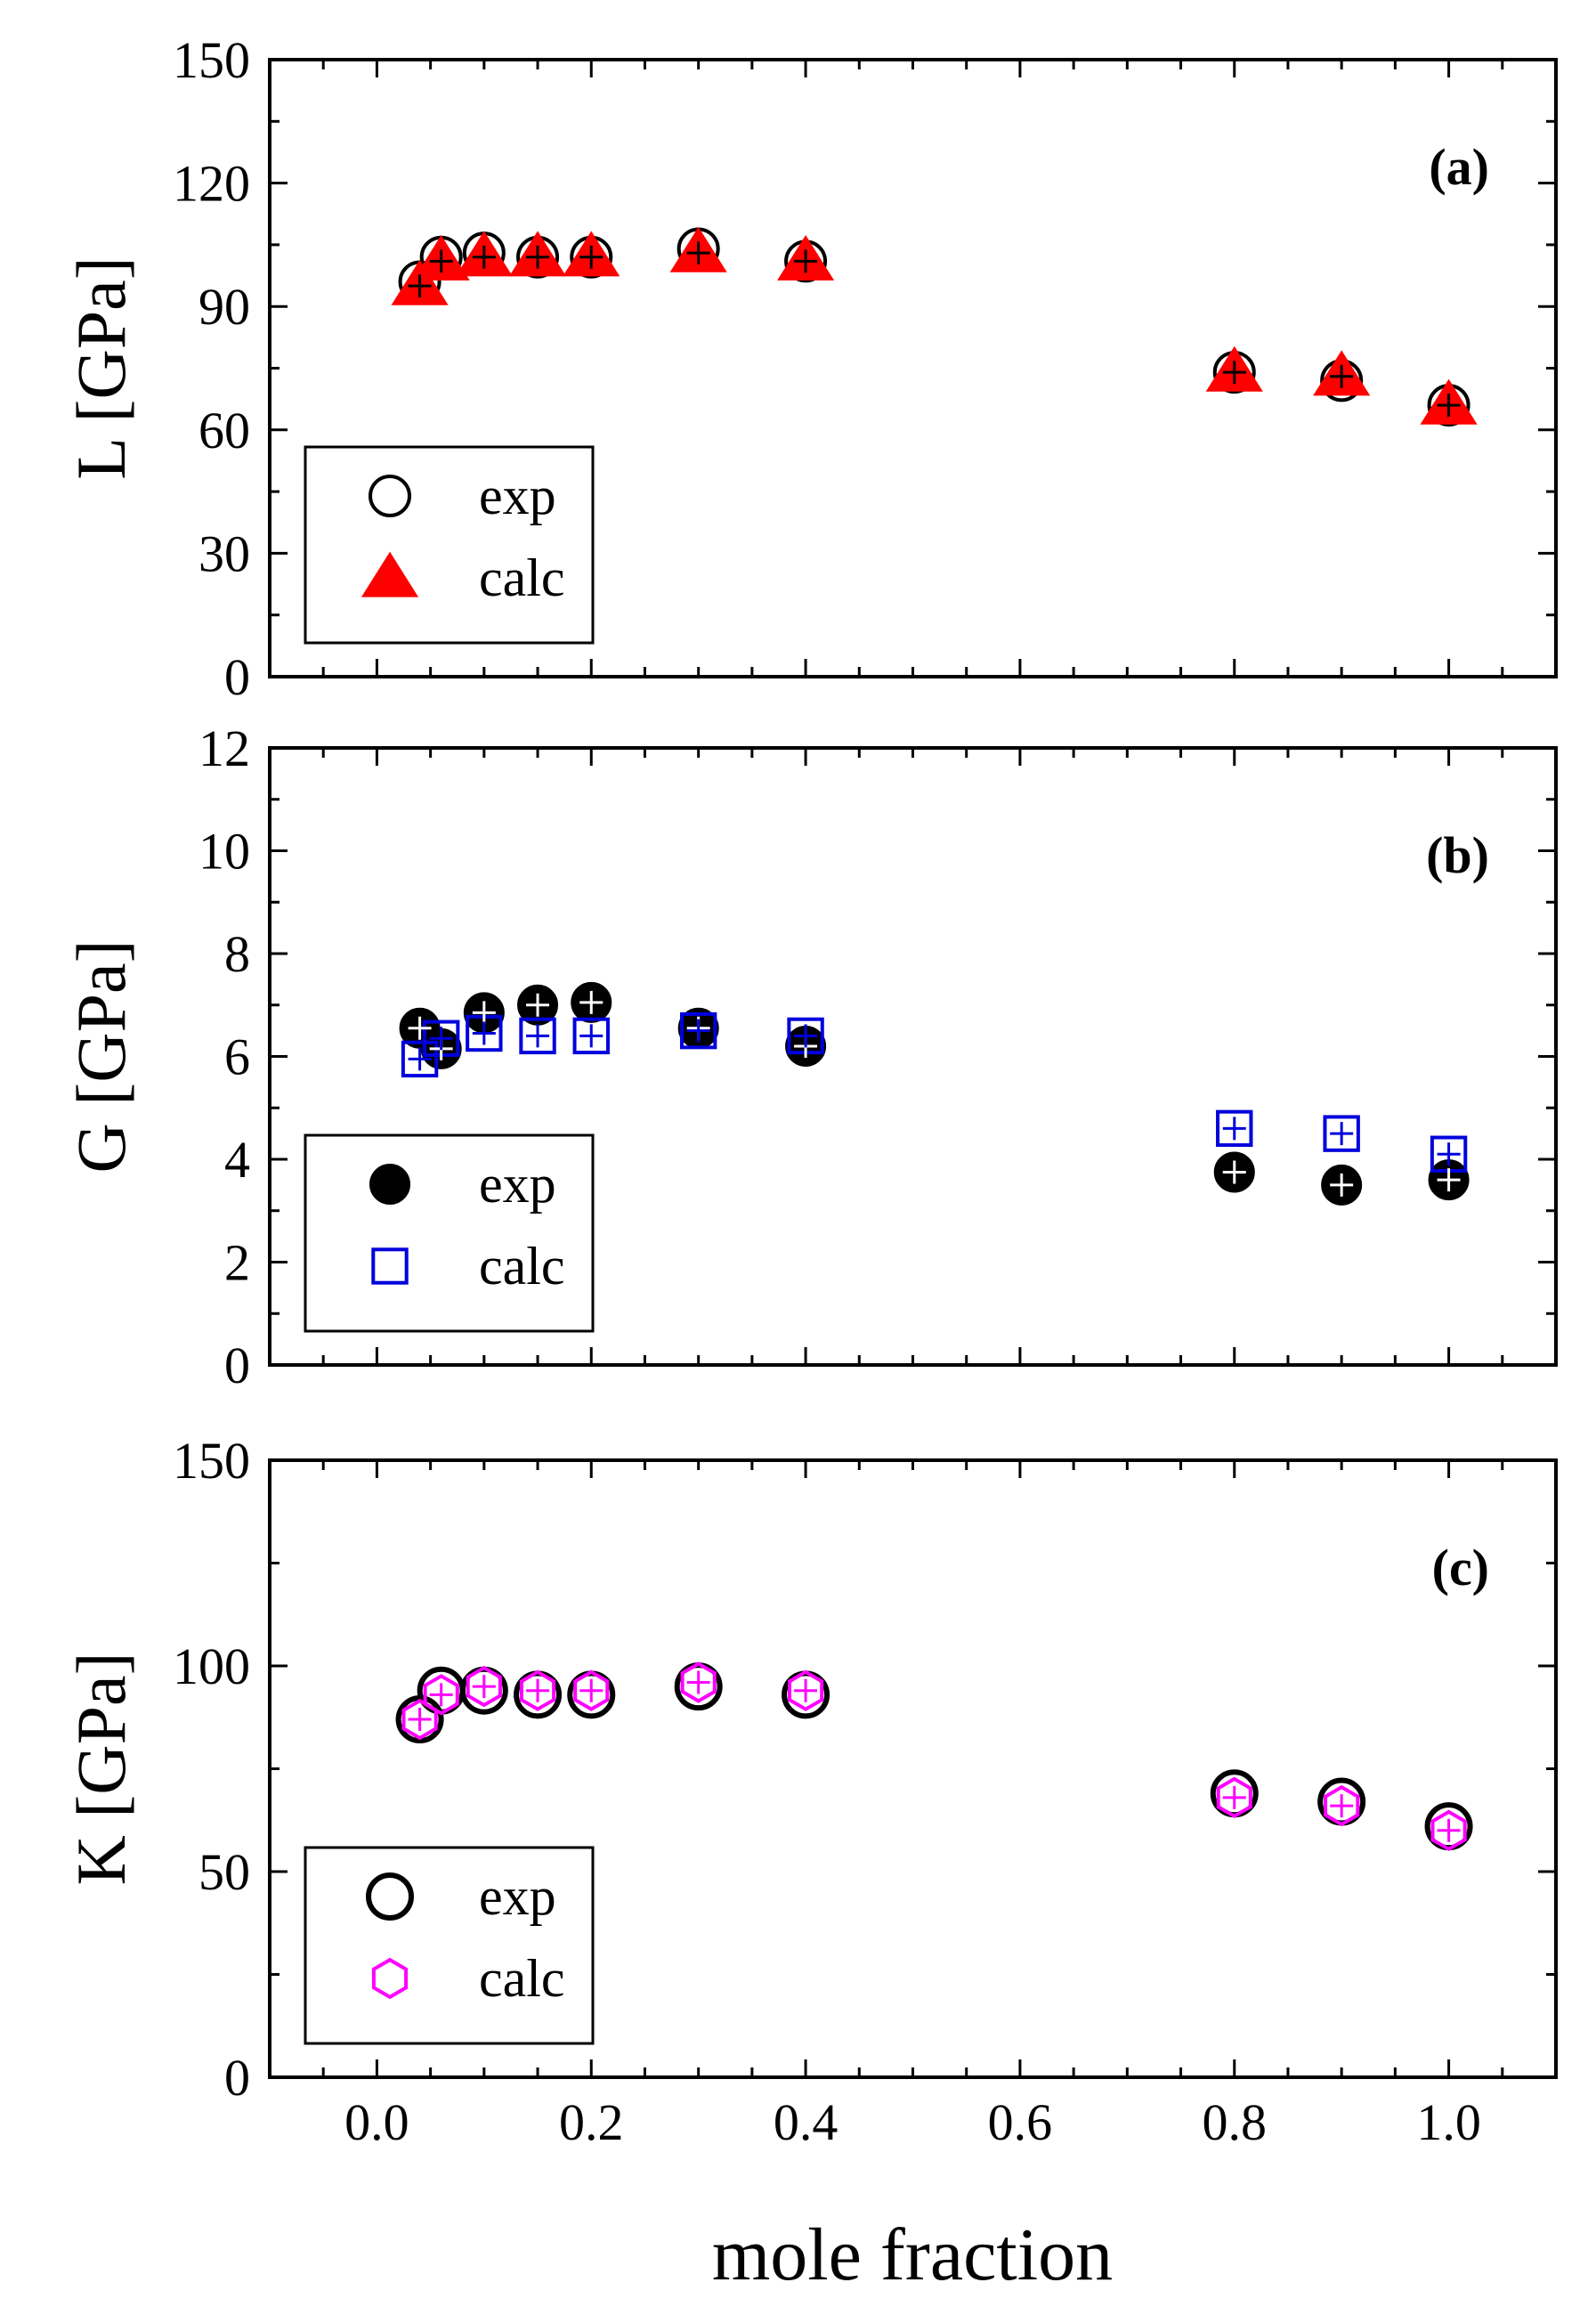 The height and width of the screenshot is (2315, 1596). I want to click on x-tick-label: 0.6, so click(1020, 2122).